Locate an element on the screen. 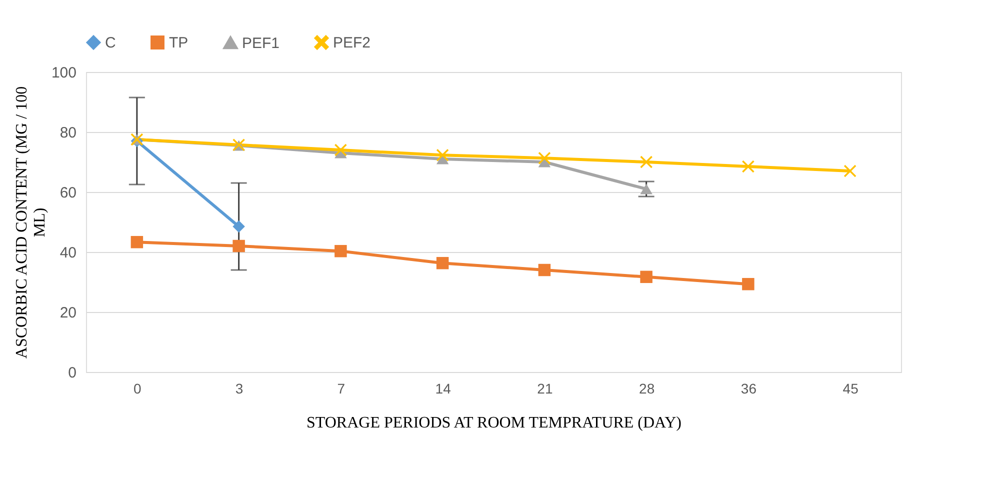  x-tick-label: 36 is located at coordinates (748, 388).